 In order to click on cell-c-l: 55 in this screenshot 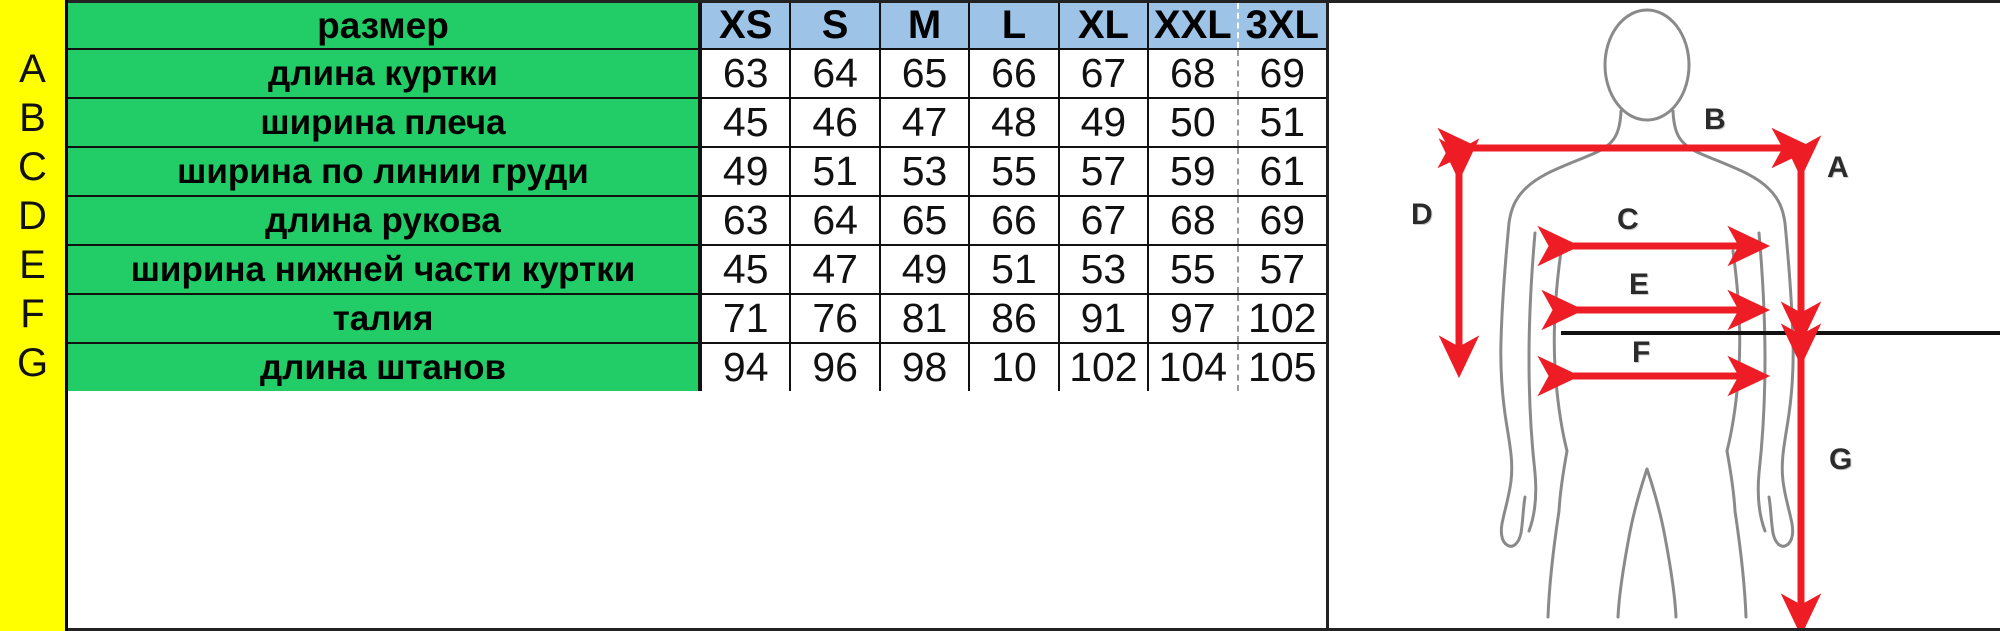, I will do `click(1013, 171)`.